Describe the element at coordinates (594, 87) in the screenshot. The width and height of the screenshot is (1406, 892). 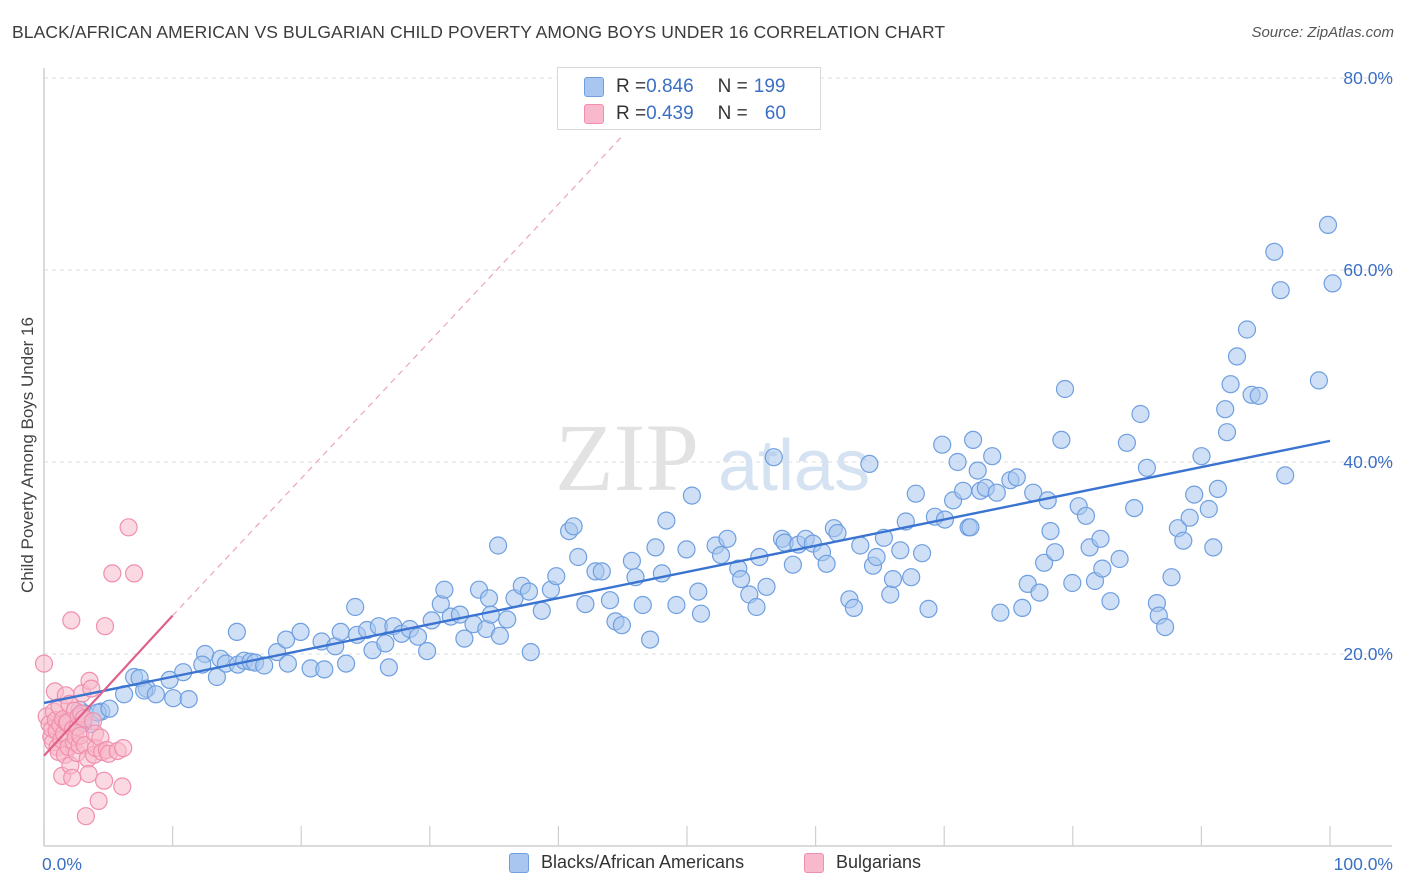
I see `legend-swatch-blacks` at that location.